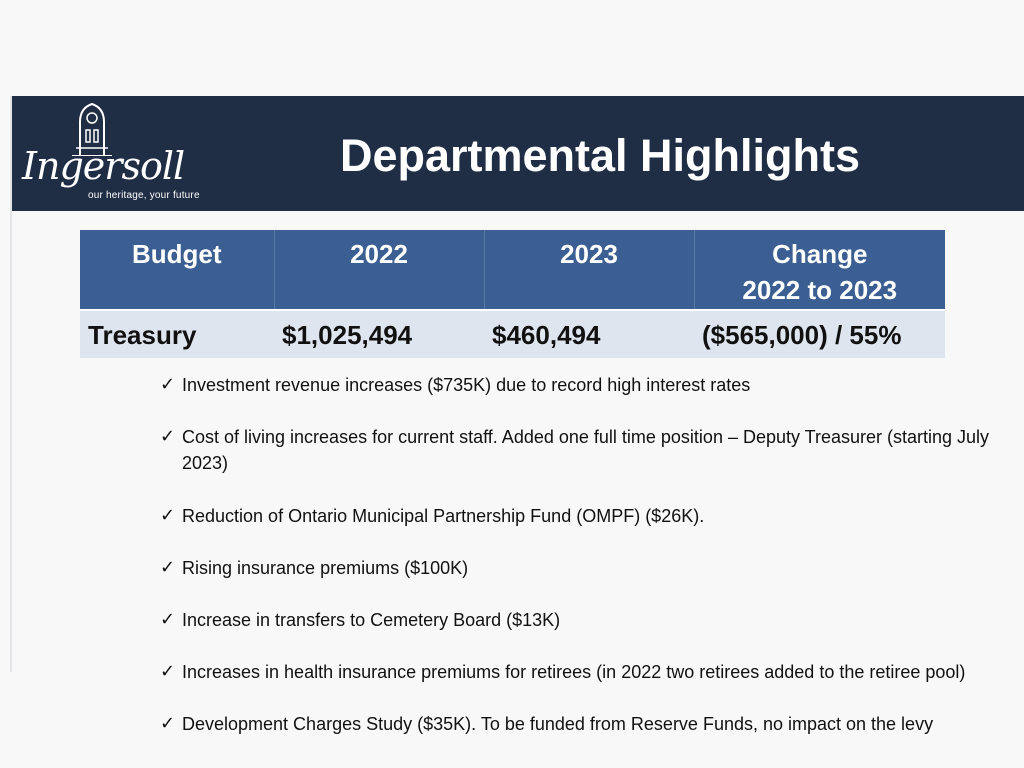 This screenshot has width=1024, height=768. What do you see at coordinates (600, 155) in the screenshot?
I see `page-title: Departmental Highlights` at bounding box center [600, 155].